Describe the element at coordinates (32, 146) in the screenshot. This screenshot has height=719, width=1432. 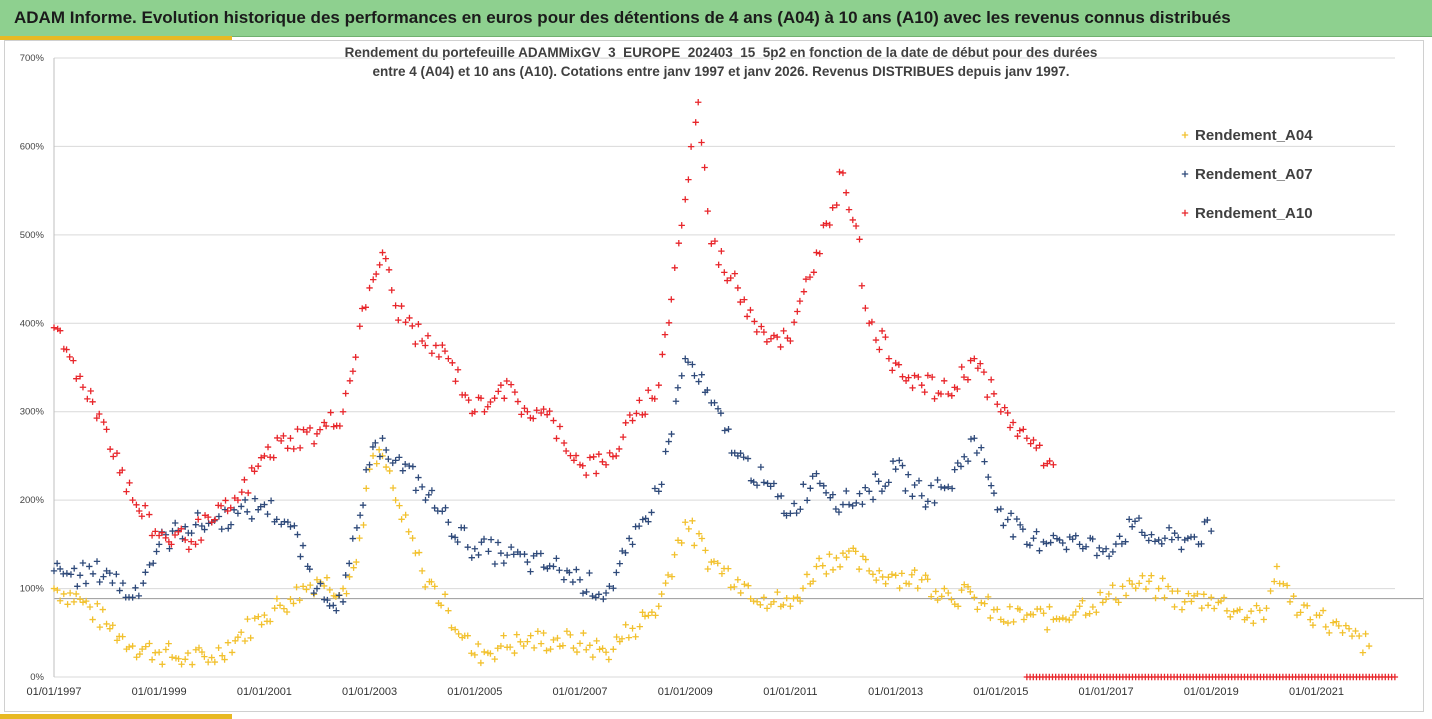
I see `y-tick-label: 600%` at that location.